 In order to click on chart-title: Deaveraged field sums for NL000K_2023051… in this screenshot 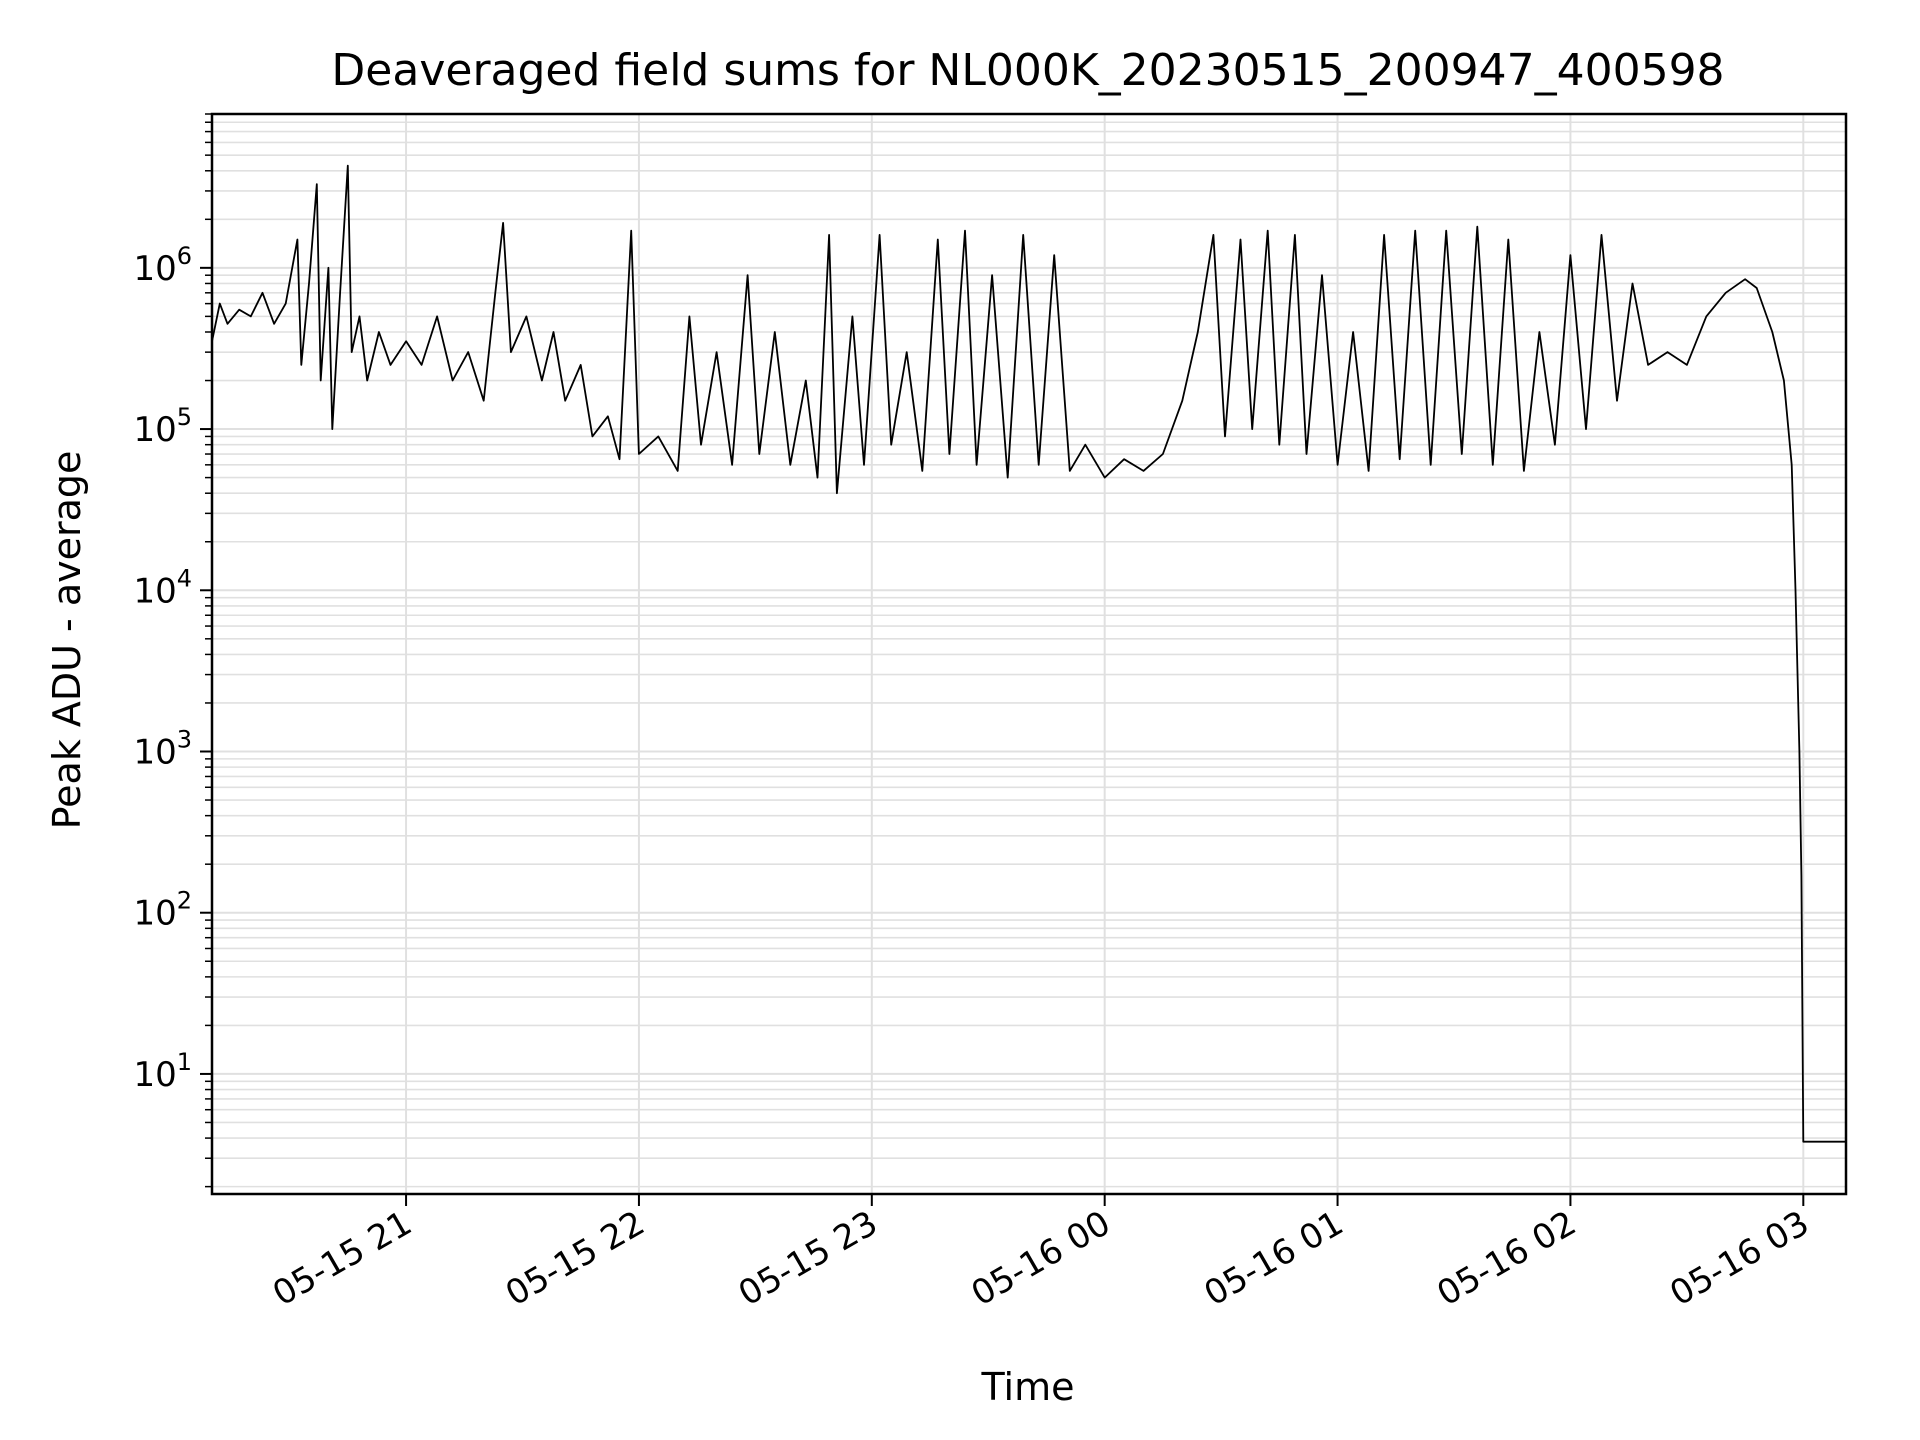, I will do `click(1027, 70)`.